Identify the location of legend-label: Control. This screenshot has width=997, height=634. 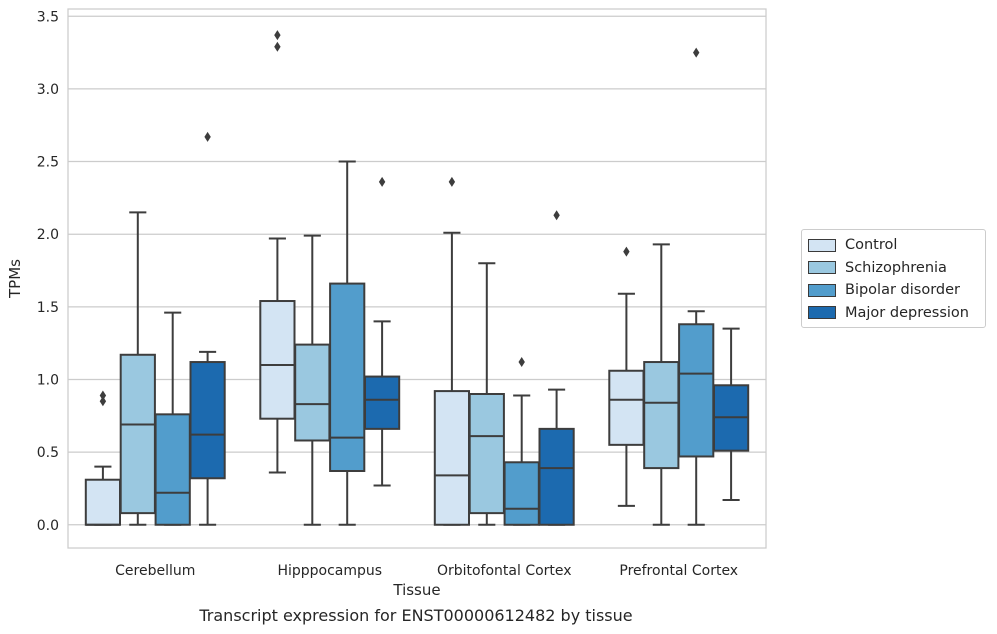
(871, 245).